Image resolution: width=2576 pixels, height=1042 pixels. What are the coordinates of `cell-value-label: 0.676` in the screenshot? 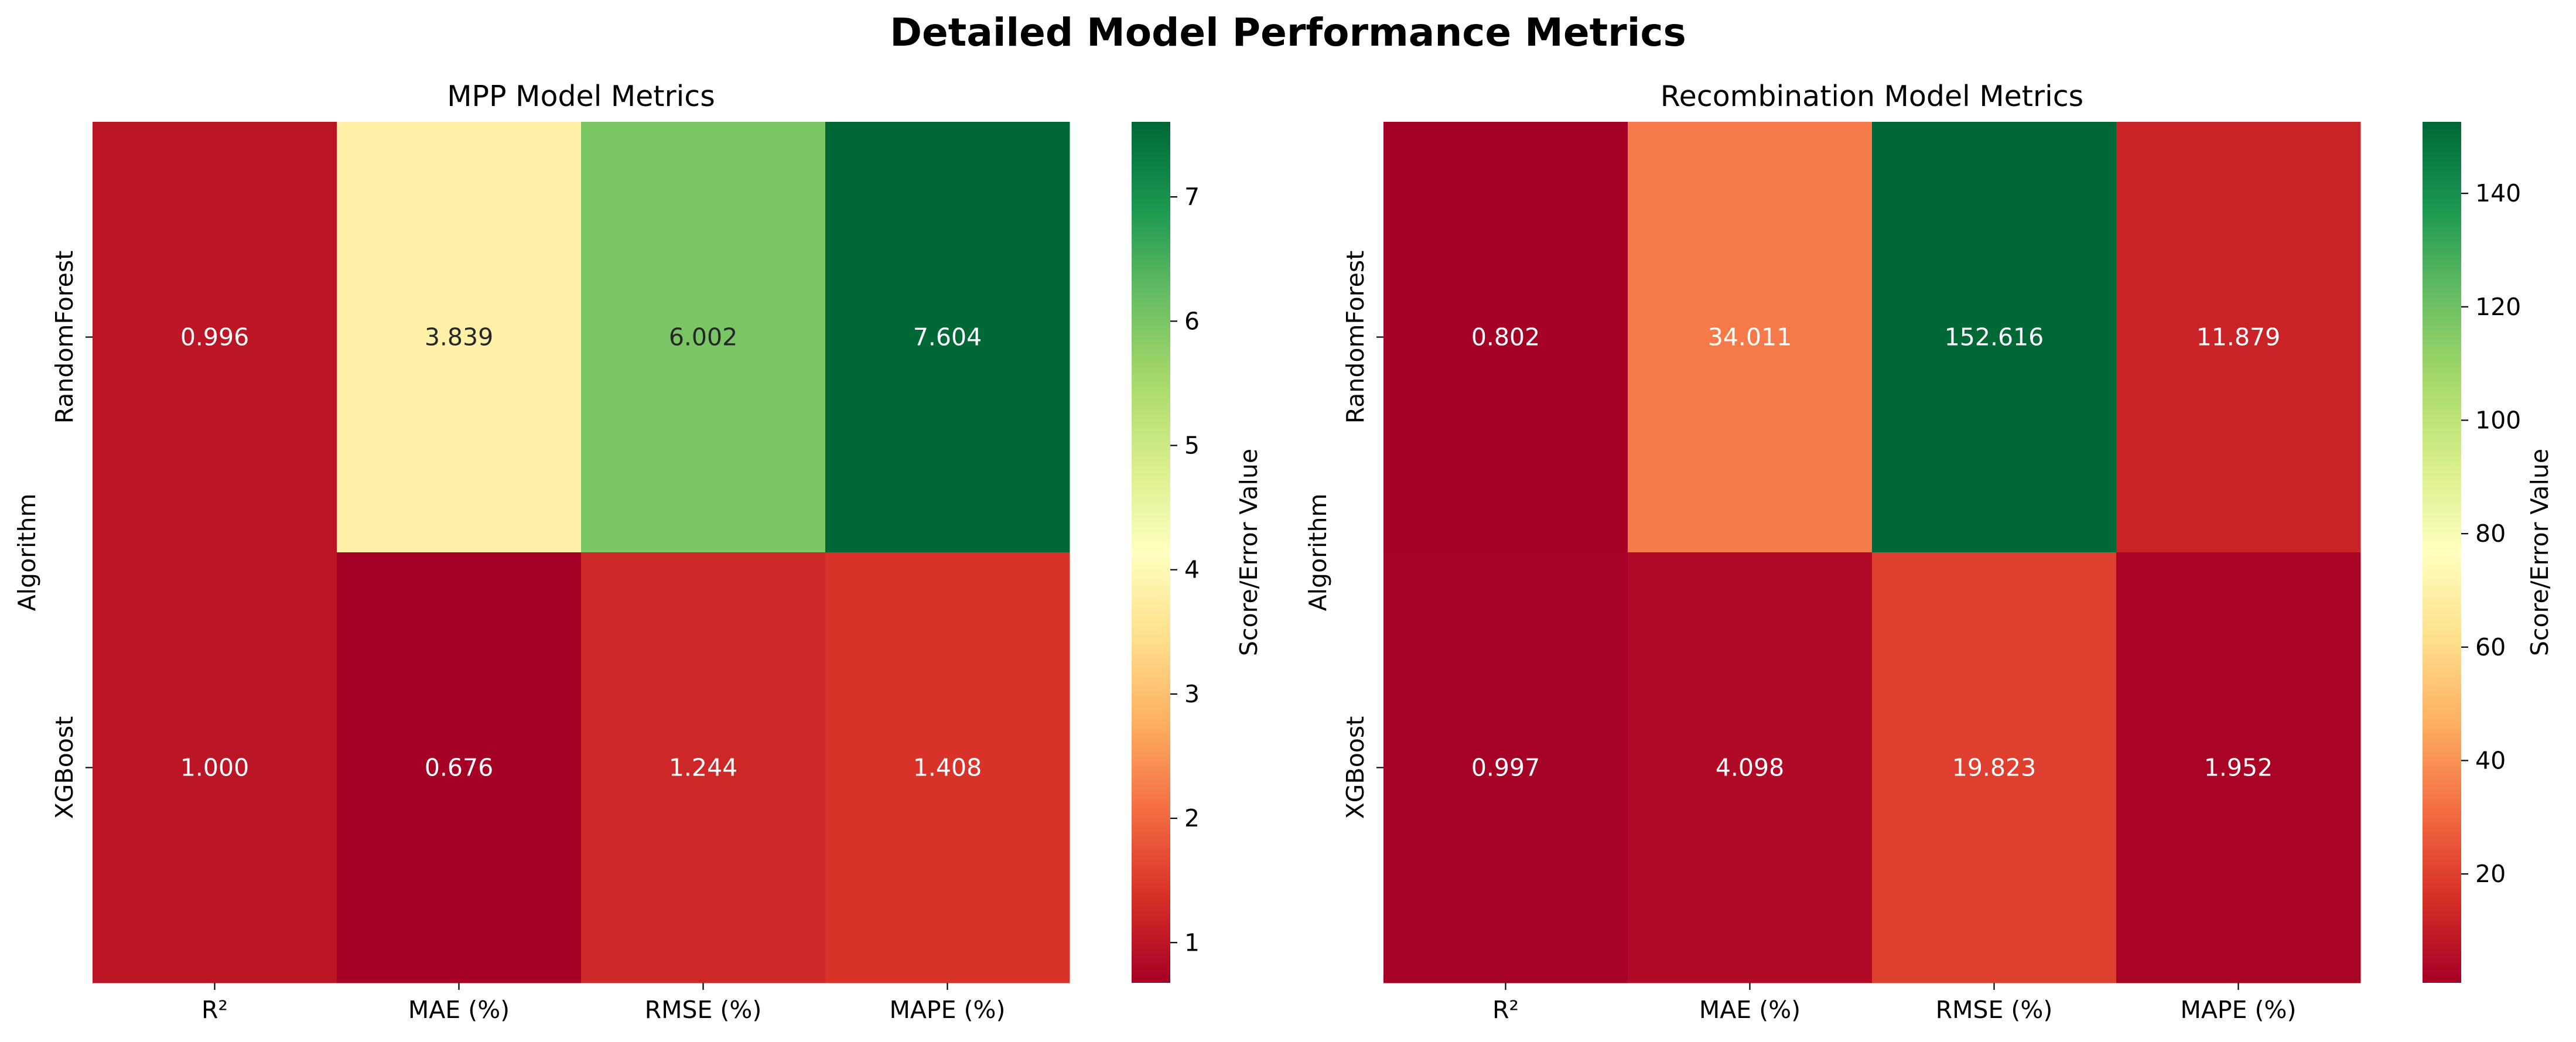 It's located at (459, 768).